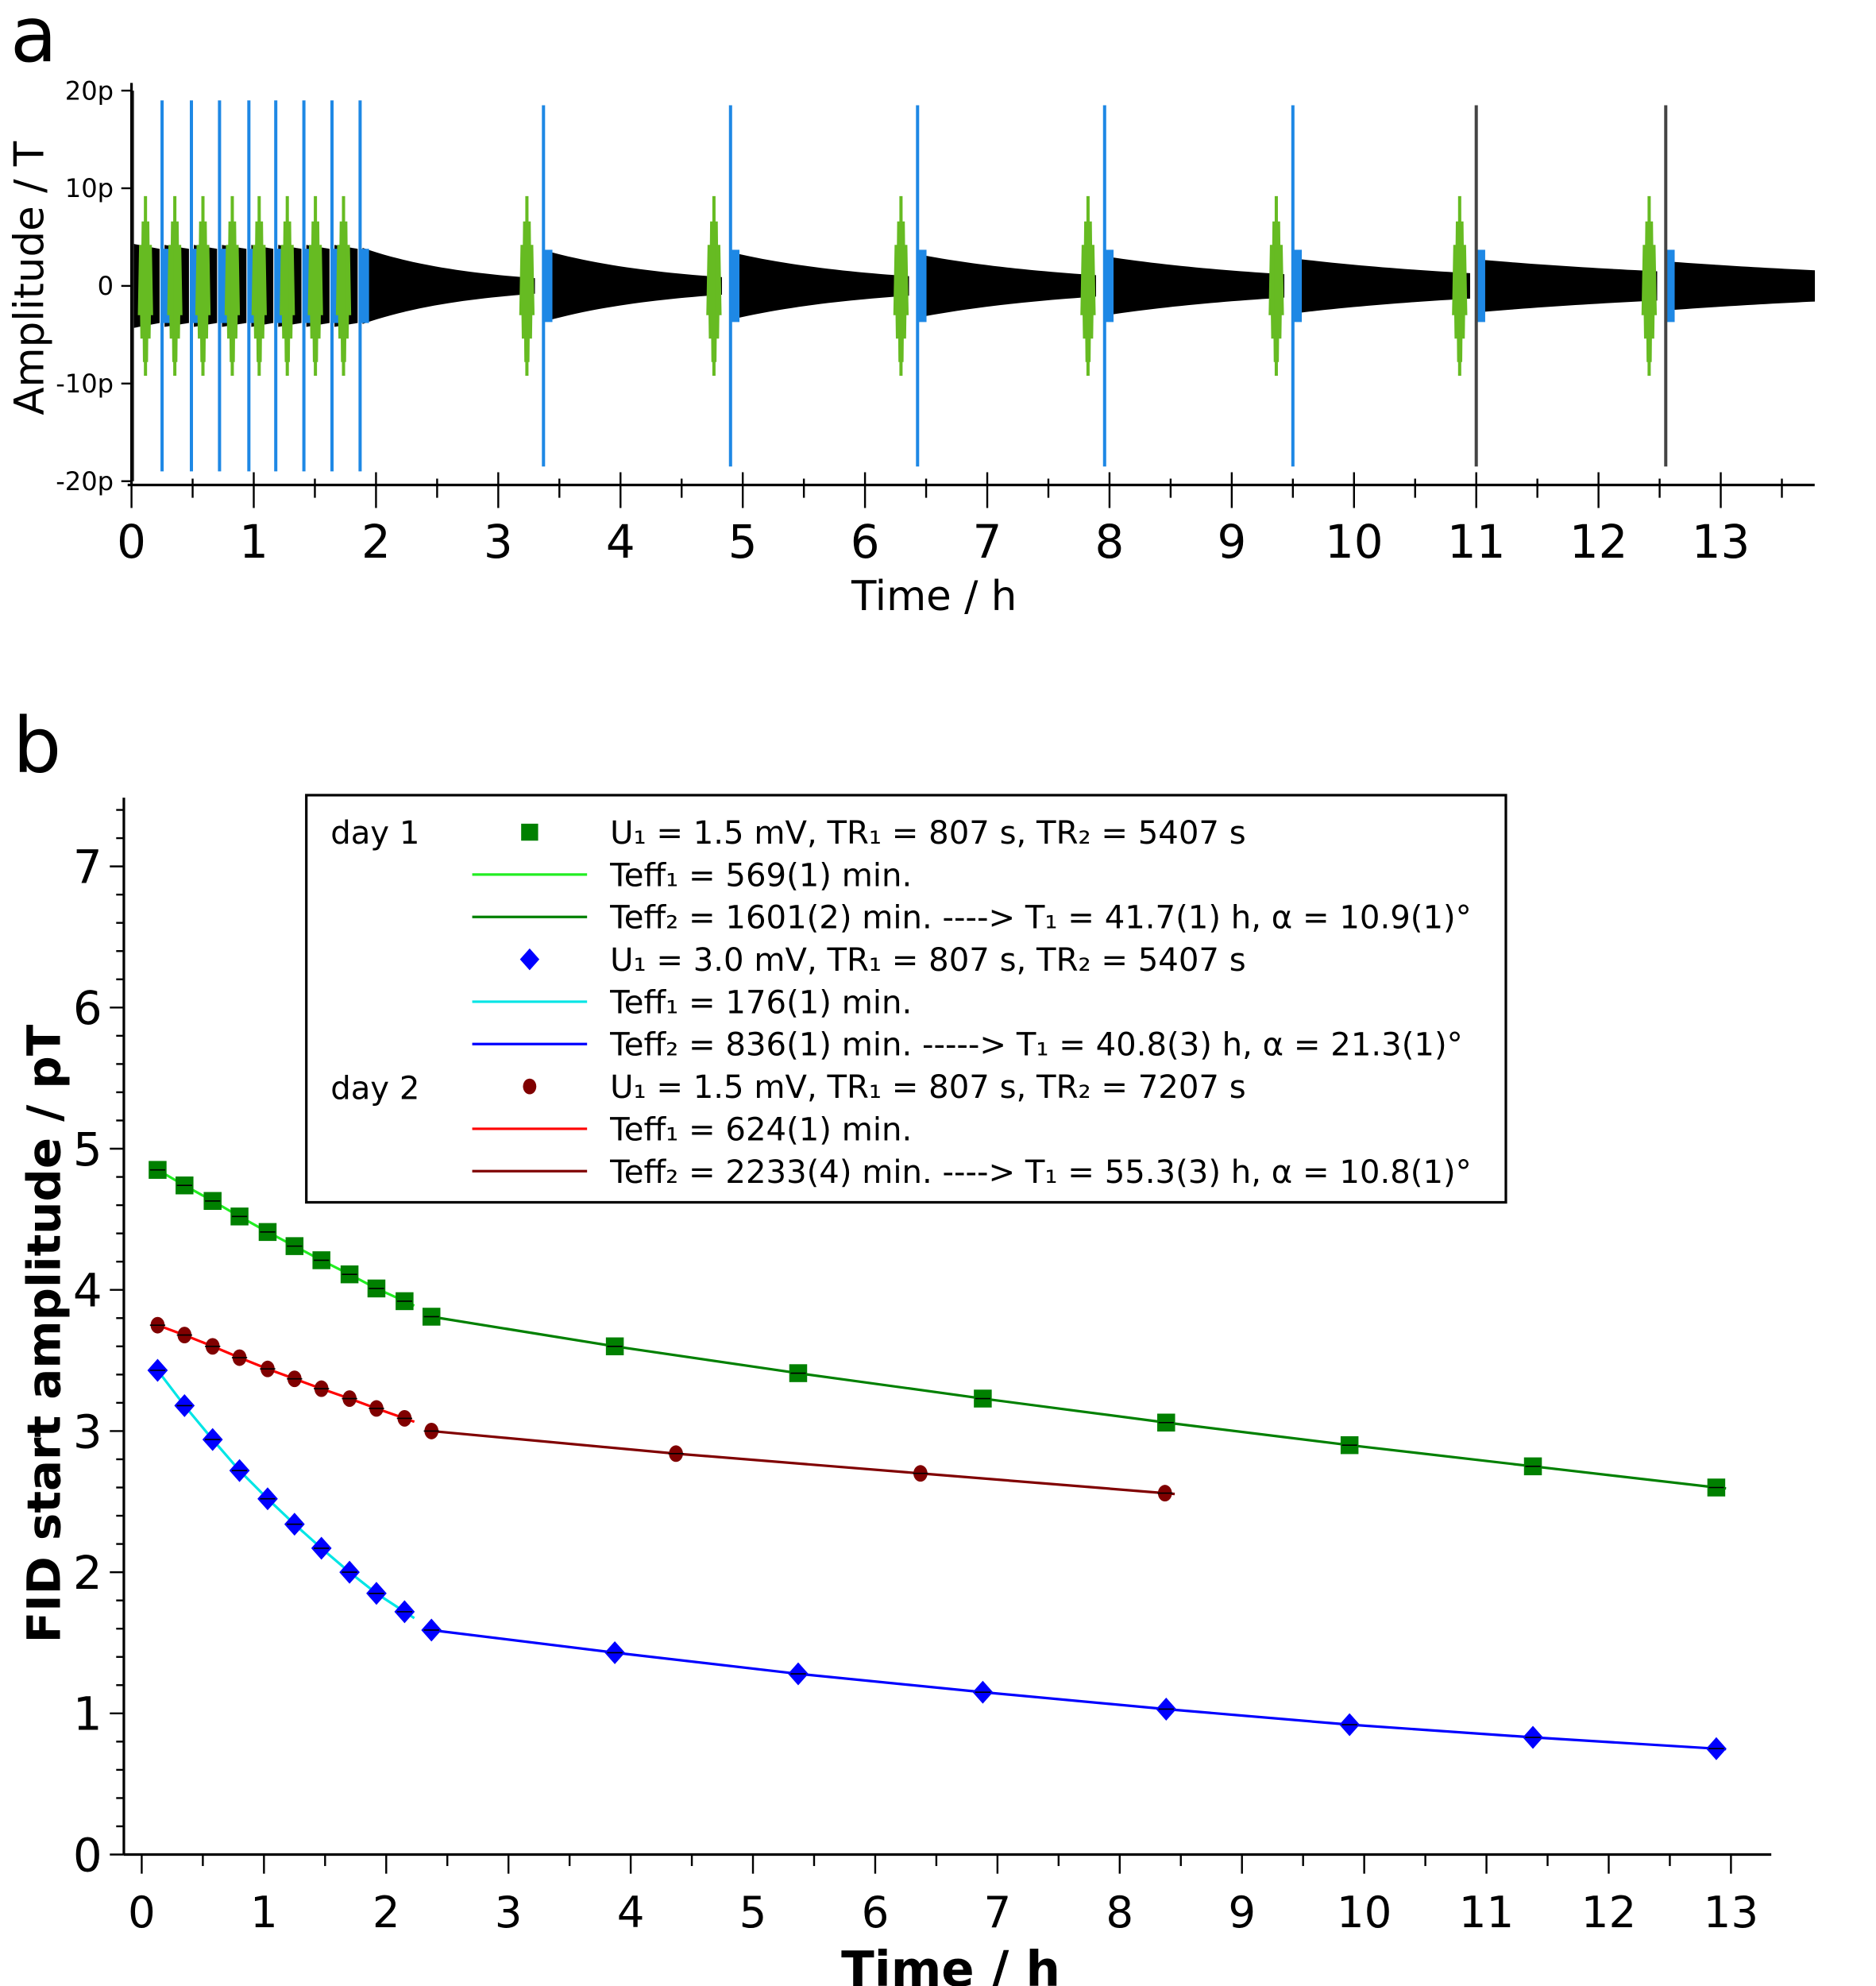 The width and height of the screenshot is (1876, 1986). What do you see at coordinates (950, 1964) in the screenshot?
I see `chart-b-xlabel: Time / h` at bounding box center [950, 1964].